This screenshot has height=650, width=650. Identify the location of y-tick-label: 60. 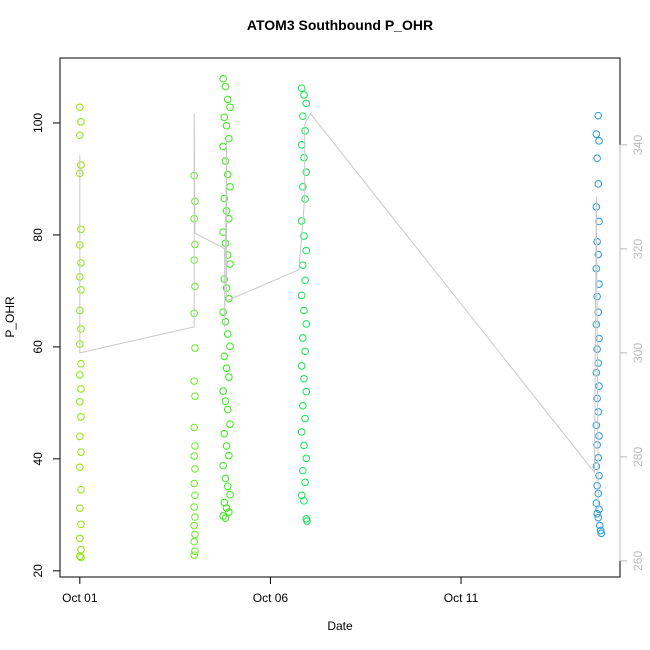
(38, 347).